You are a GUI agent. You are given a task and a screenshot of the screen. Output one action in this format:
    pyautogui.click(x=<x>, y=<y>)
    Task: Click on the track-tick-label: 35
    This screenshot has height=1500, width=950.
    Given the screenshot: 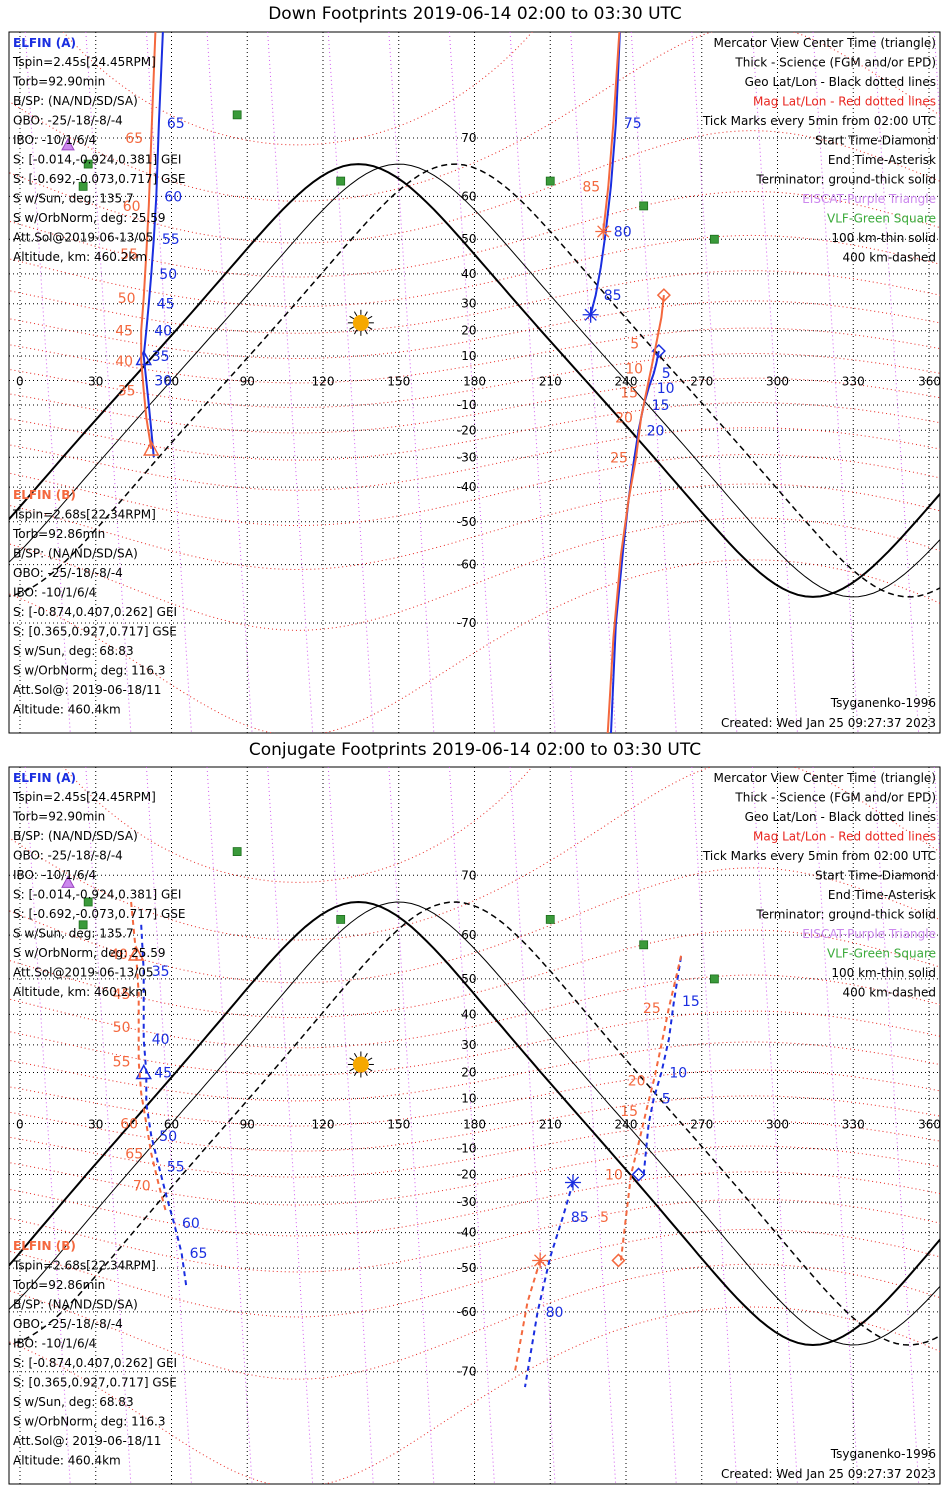 What is the action you would take?
    pyautogui.click(x=127, y=391)
    